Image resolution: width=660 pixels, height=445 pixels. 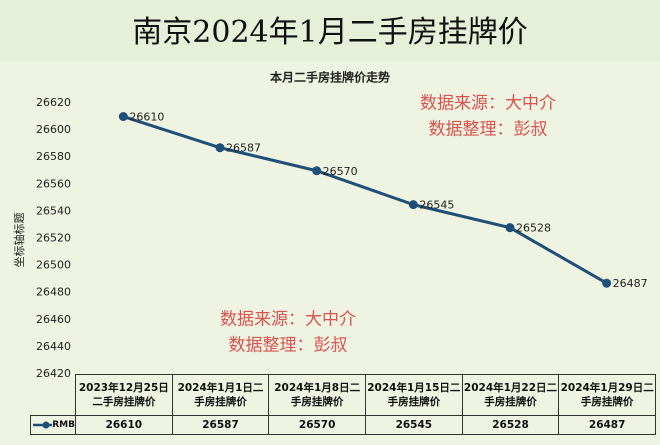 What do you see at coordinates (53, 102) in the screenshot?
I see `y-tick-label: 26620` at bounding box center [53, 102].